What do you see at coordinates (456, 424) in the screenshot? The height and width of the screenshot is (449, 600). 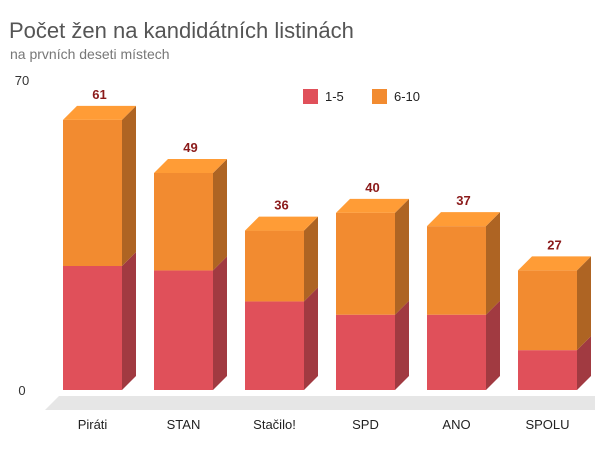 I see `x-category-label: ANO` at bounding box center [456, 424].